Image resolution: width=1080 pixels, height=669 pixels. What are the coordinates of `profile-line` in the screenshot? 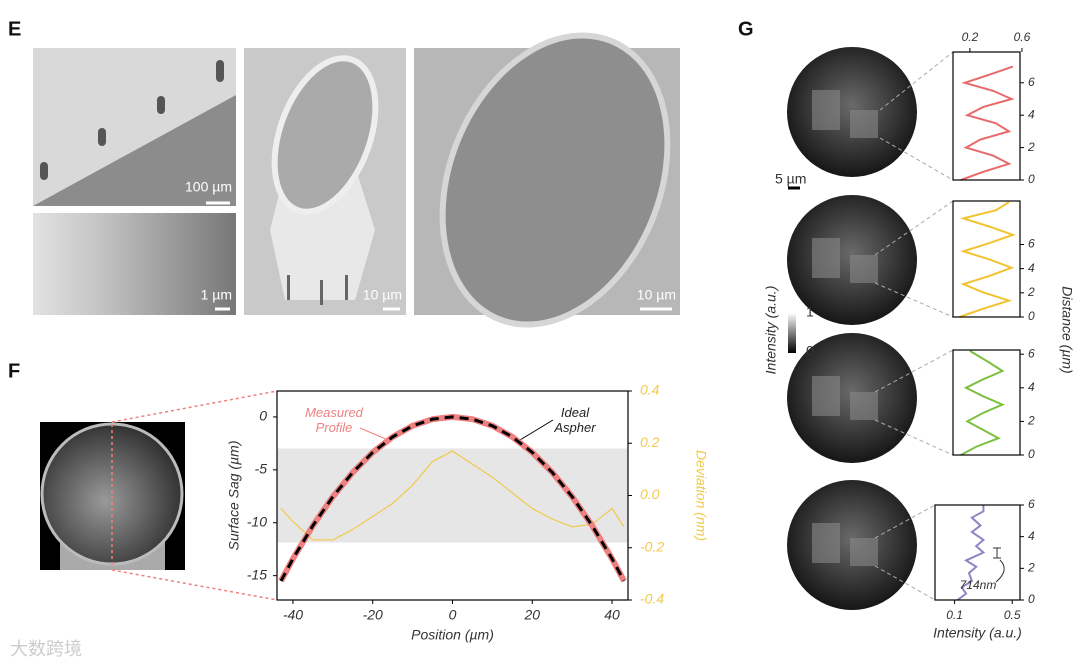 It's located at (452, 498).